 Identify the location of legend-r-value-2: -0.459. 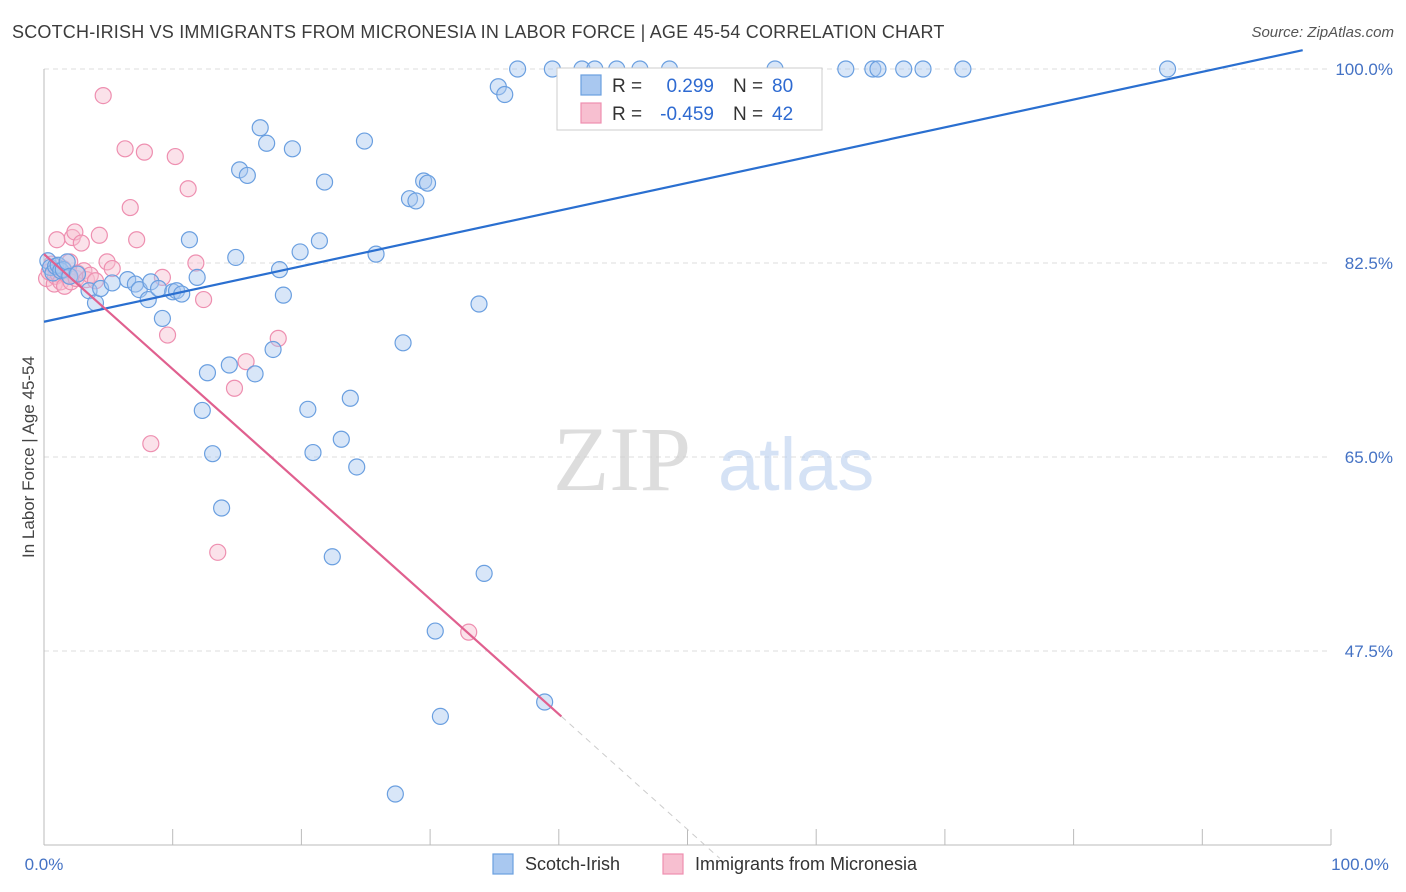
(687, 114).